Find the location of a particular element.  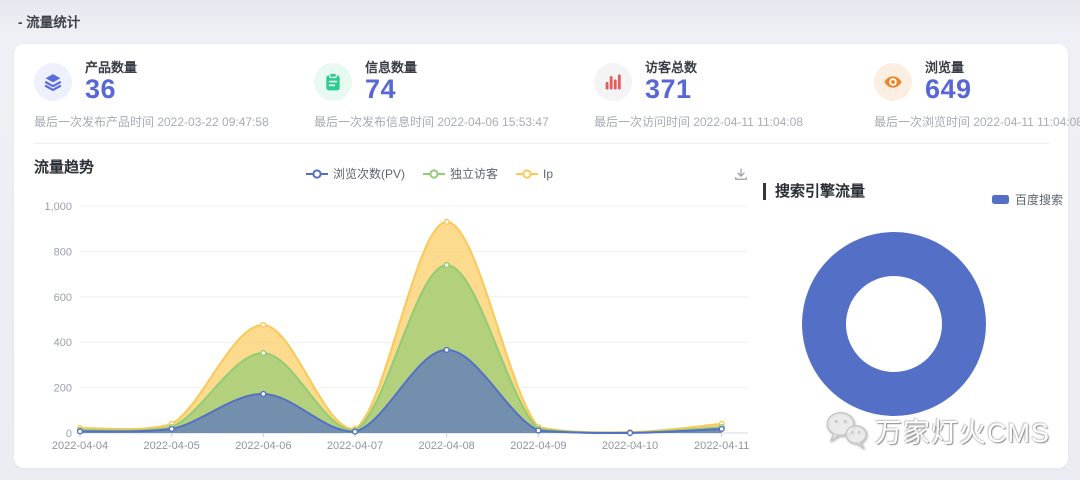

stat-label: 浏览量 is located at coordinates (945, 67).